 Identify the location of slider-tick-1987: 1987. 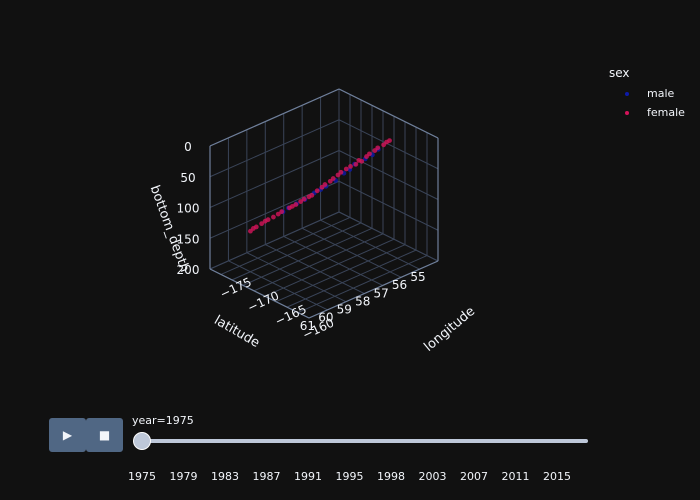
(266, 476).